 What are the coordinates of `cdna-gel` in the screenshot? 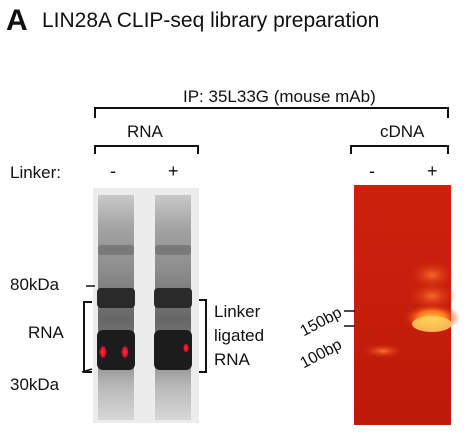 It's located at (407, 305).